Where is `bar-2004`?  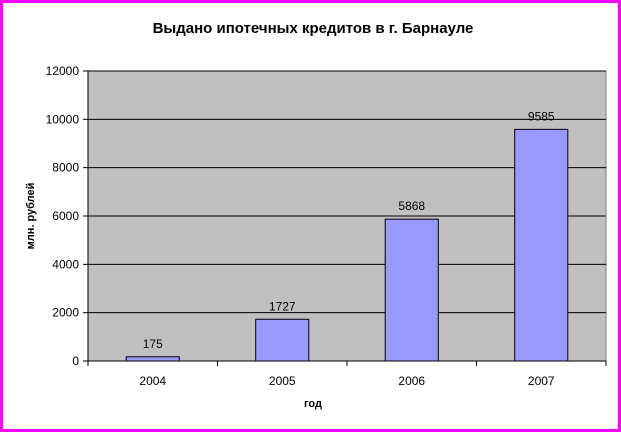 bar-2004 is located at coordinates (152, 359).